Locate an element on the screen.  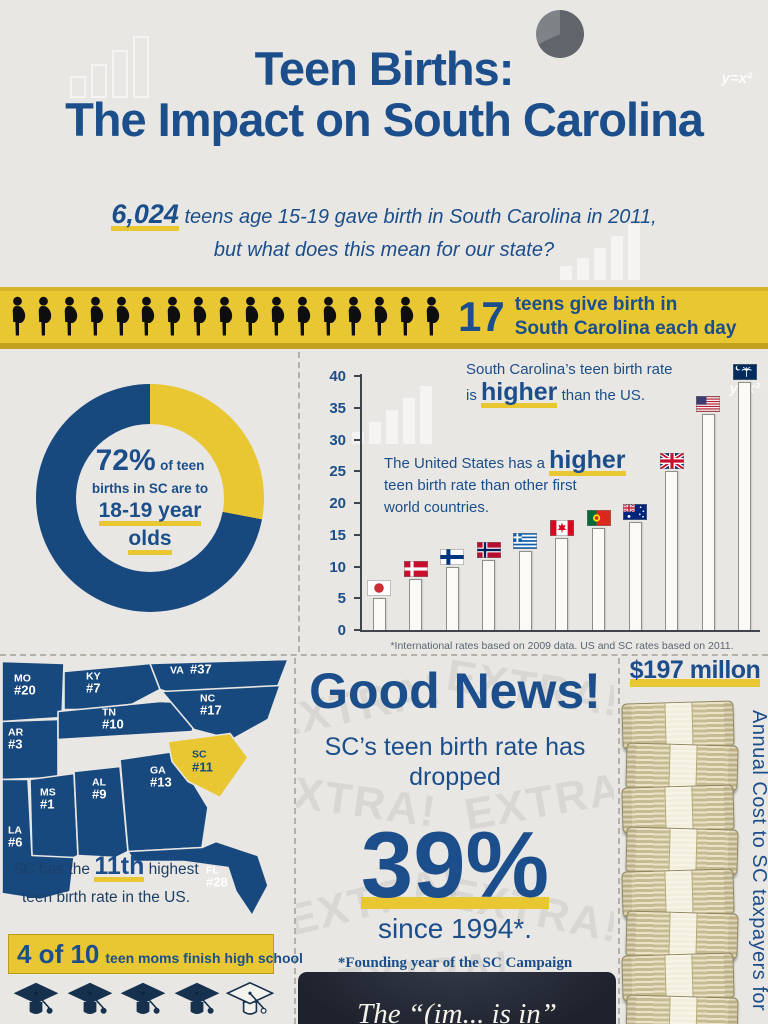
state-rank-va: #37 is located at coordinates (201, 669).